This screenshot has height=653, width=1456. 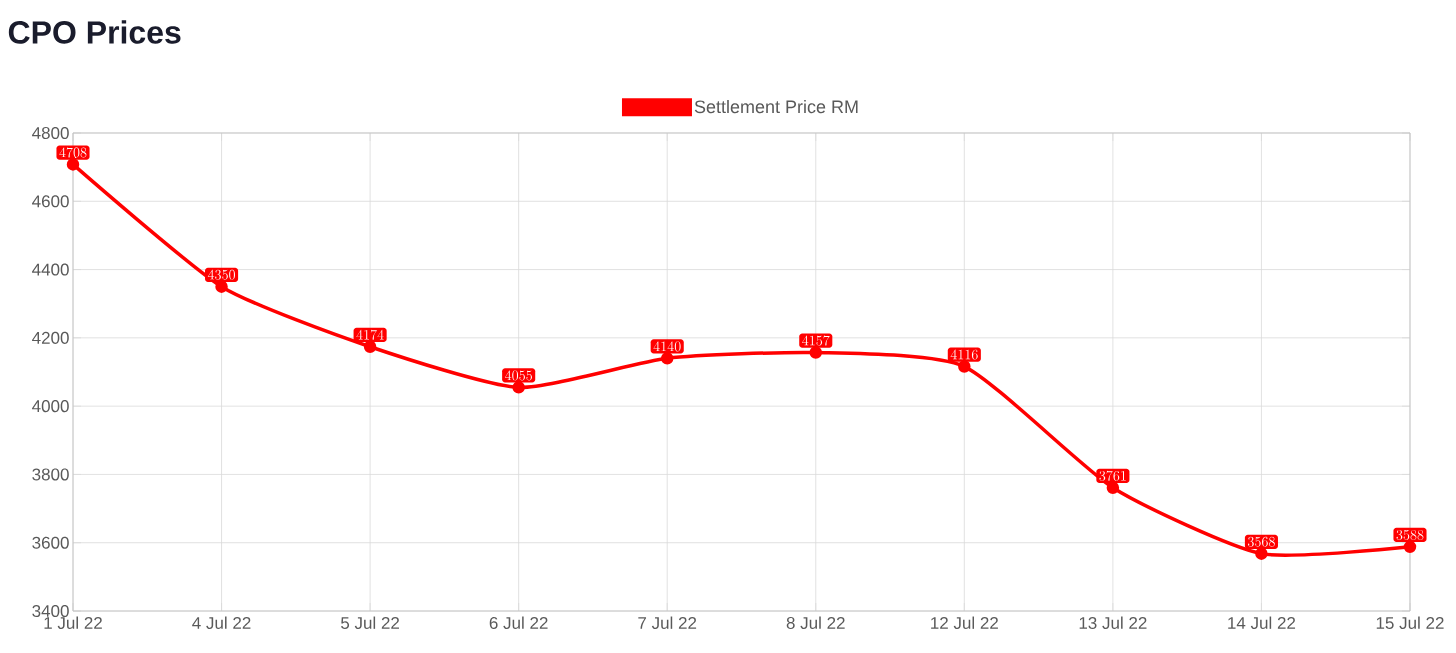 What do you see at coordinates (1262, 623) in the screenshot?
I see `x-tick-label: 14 Jul 22` at bounding box center [1262, 623].